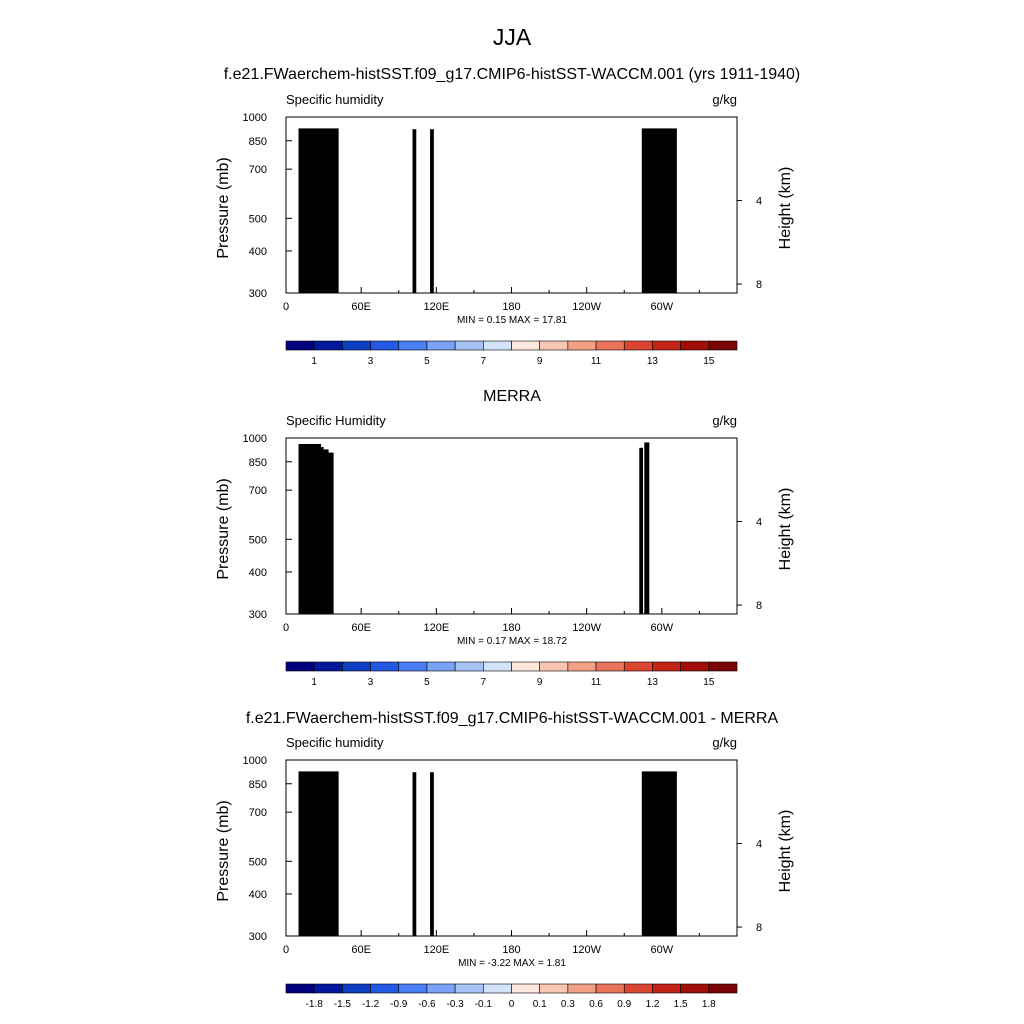 This screenshot has width=1024, height=1024. I want to click on y-tick-label: 700, so click(258, 170).